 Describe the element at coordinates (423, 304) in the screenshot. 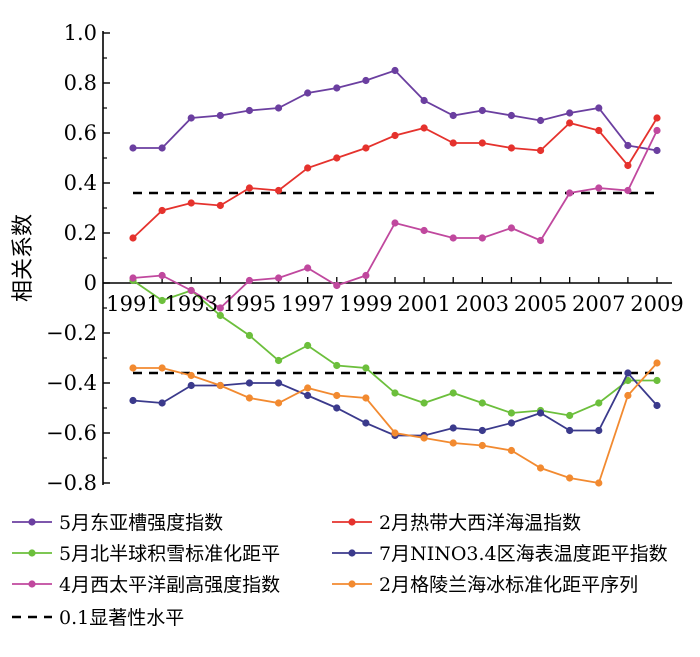

I see `x-tick-label: 2001` at that location.